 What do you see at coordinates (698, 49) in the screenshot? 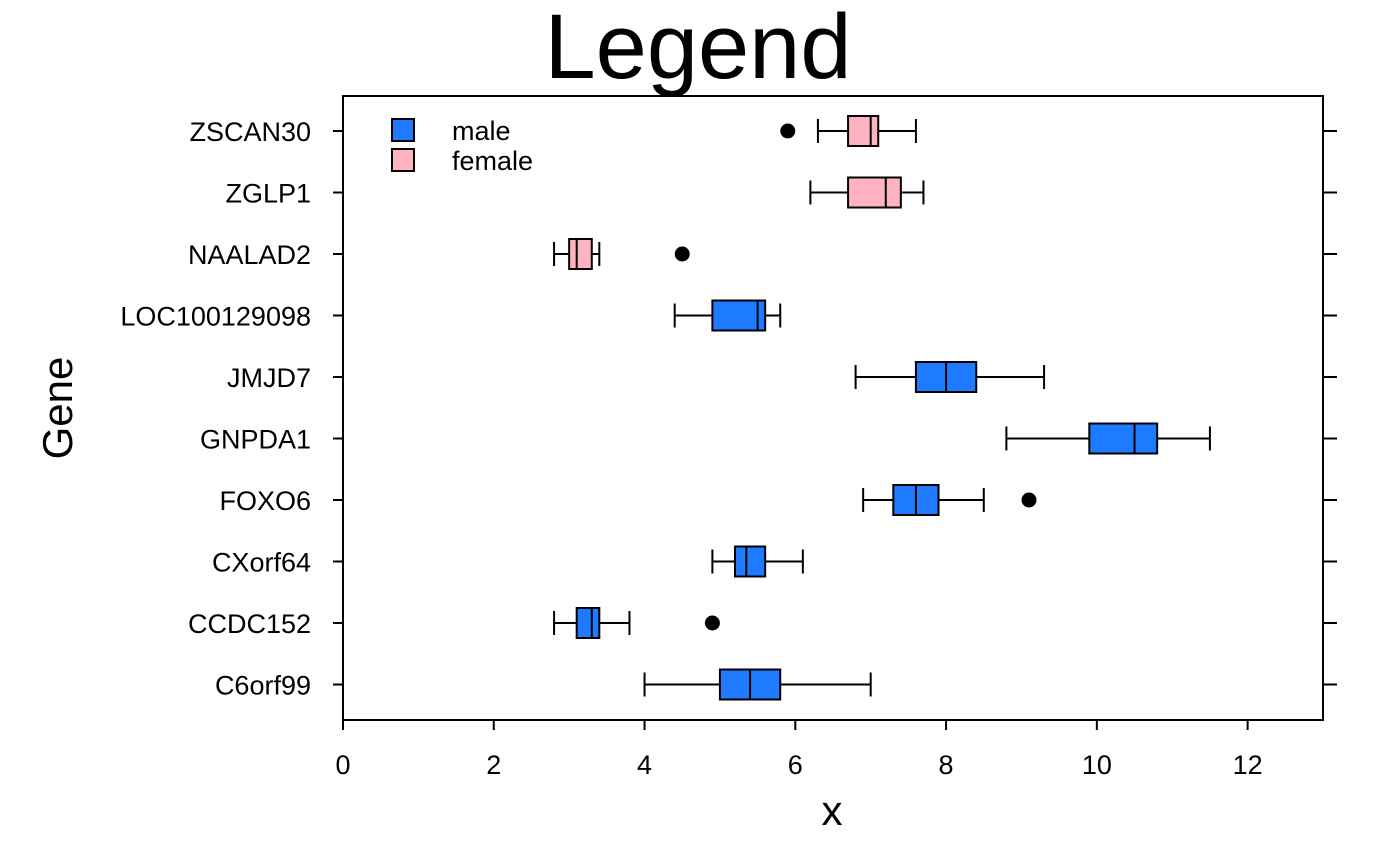
I see `chart-title: Legend` at bounding box center [698, 49].